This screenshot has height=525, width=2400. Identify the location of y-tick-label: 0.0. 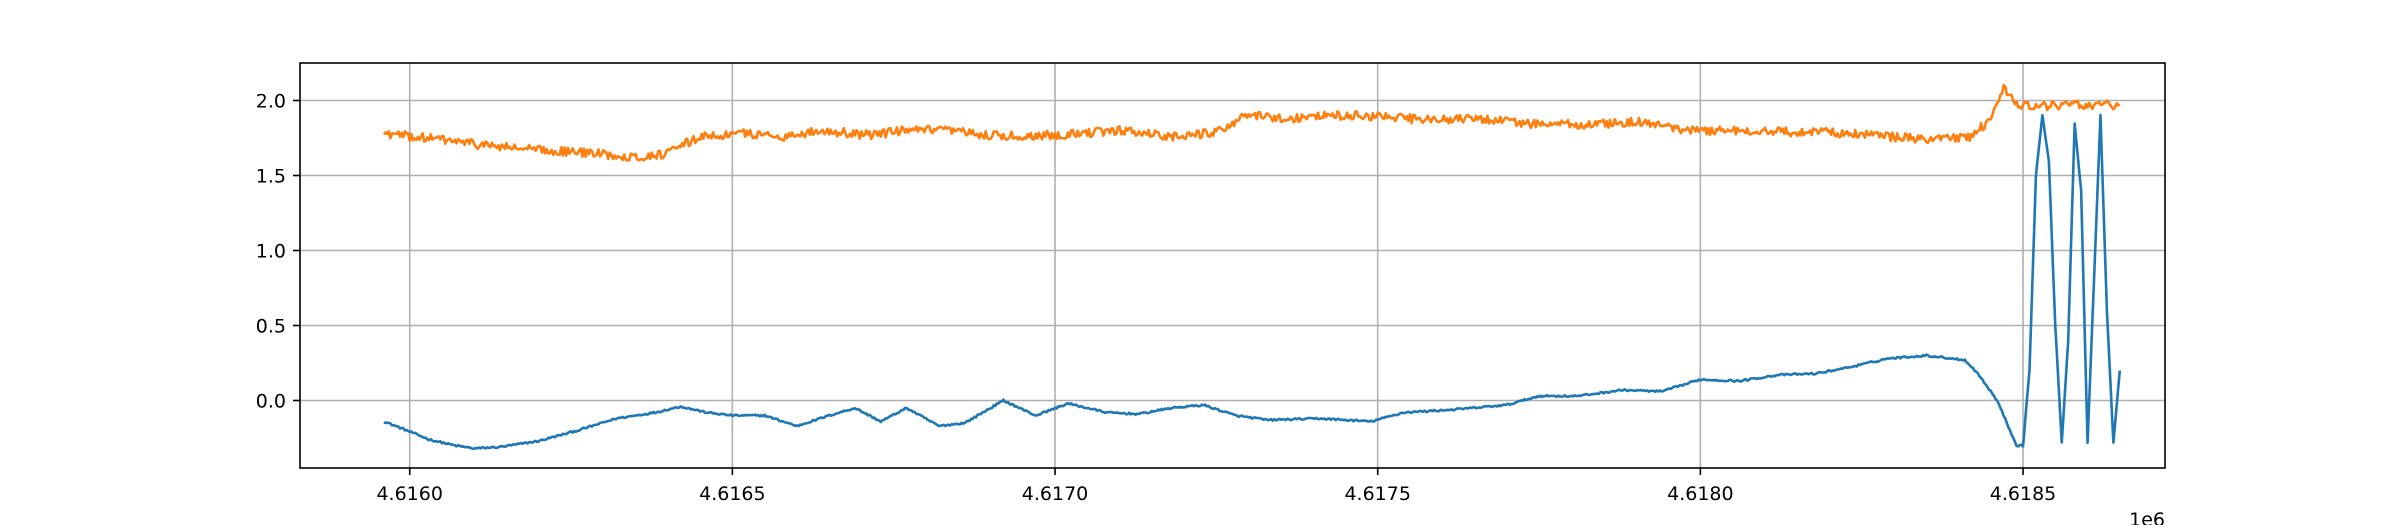
(271, 402).